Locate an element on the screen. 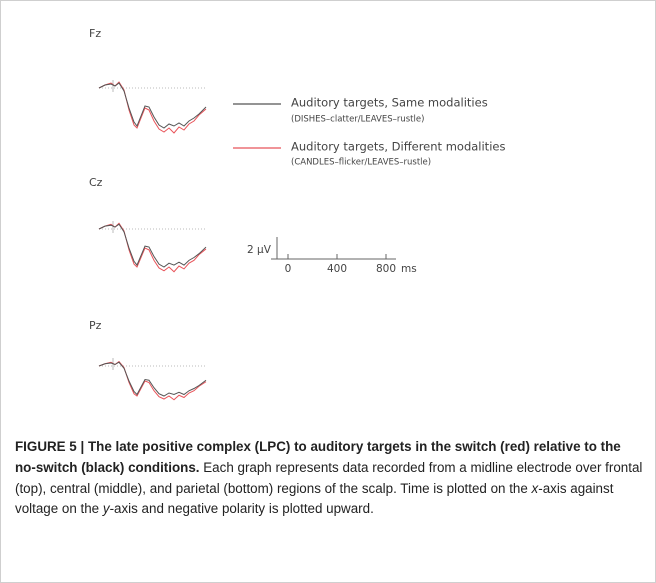  caption-label: FIGURE 5 | is located at coordinates (50, 446).